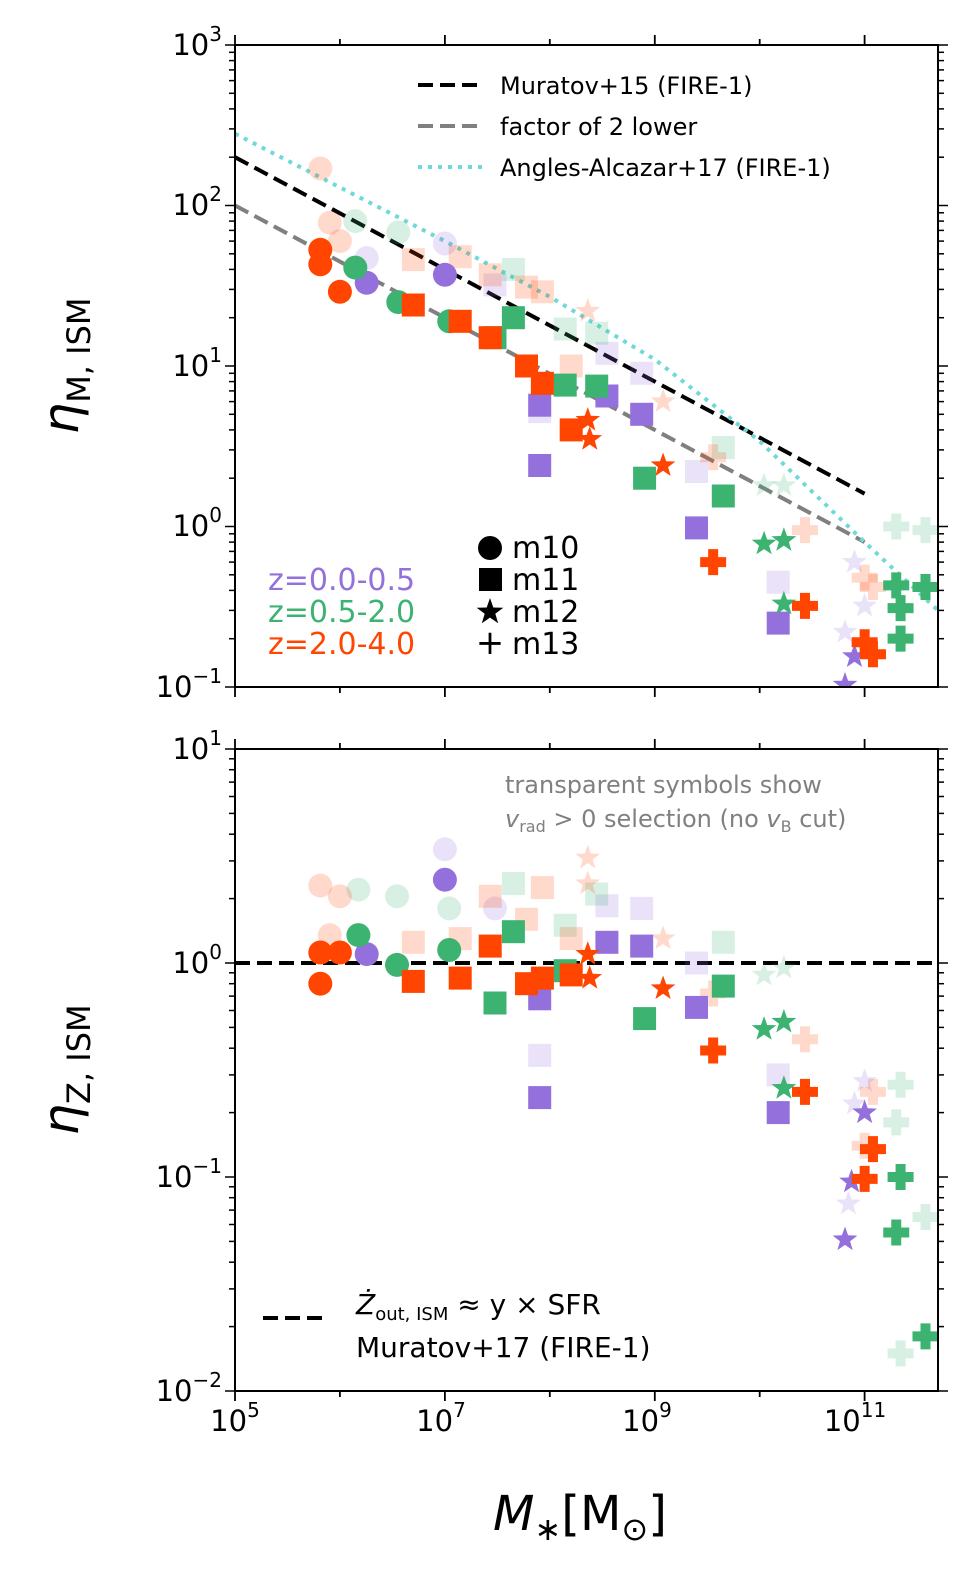 This screenshot has width=966, height=1585. What do you see at coordinates (197, 523) in the screenshot?
I see `top-ytick-label: 10⁰` at bounding box center [197, 523].